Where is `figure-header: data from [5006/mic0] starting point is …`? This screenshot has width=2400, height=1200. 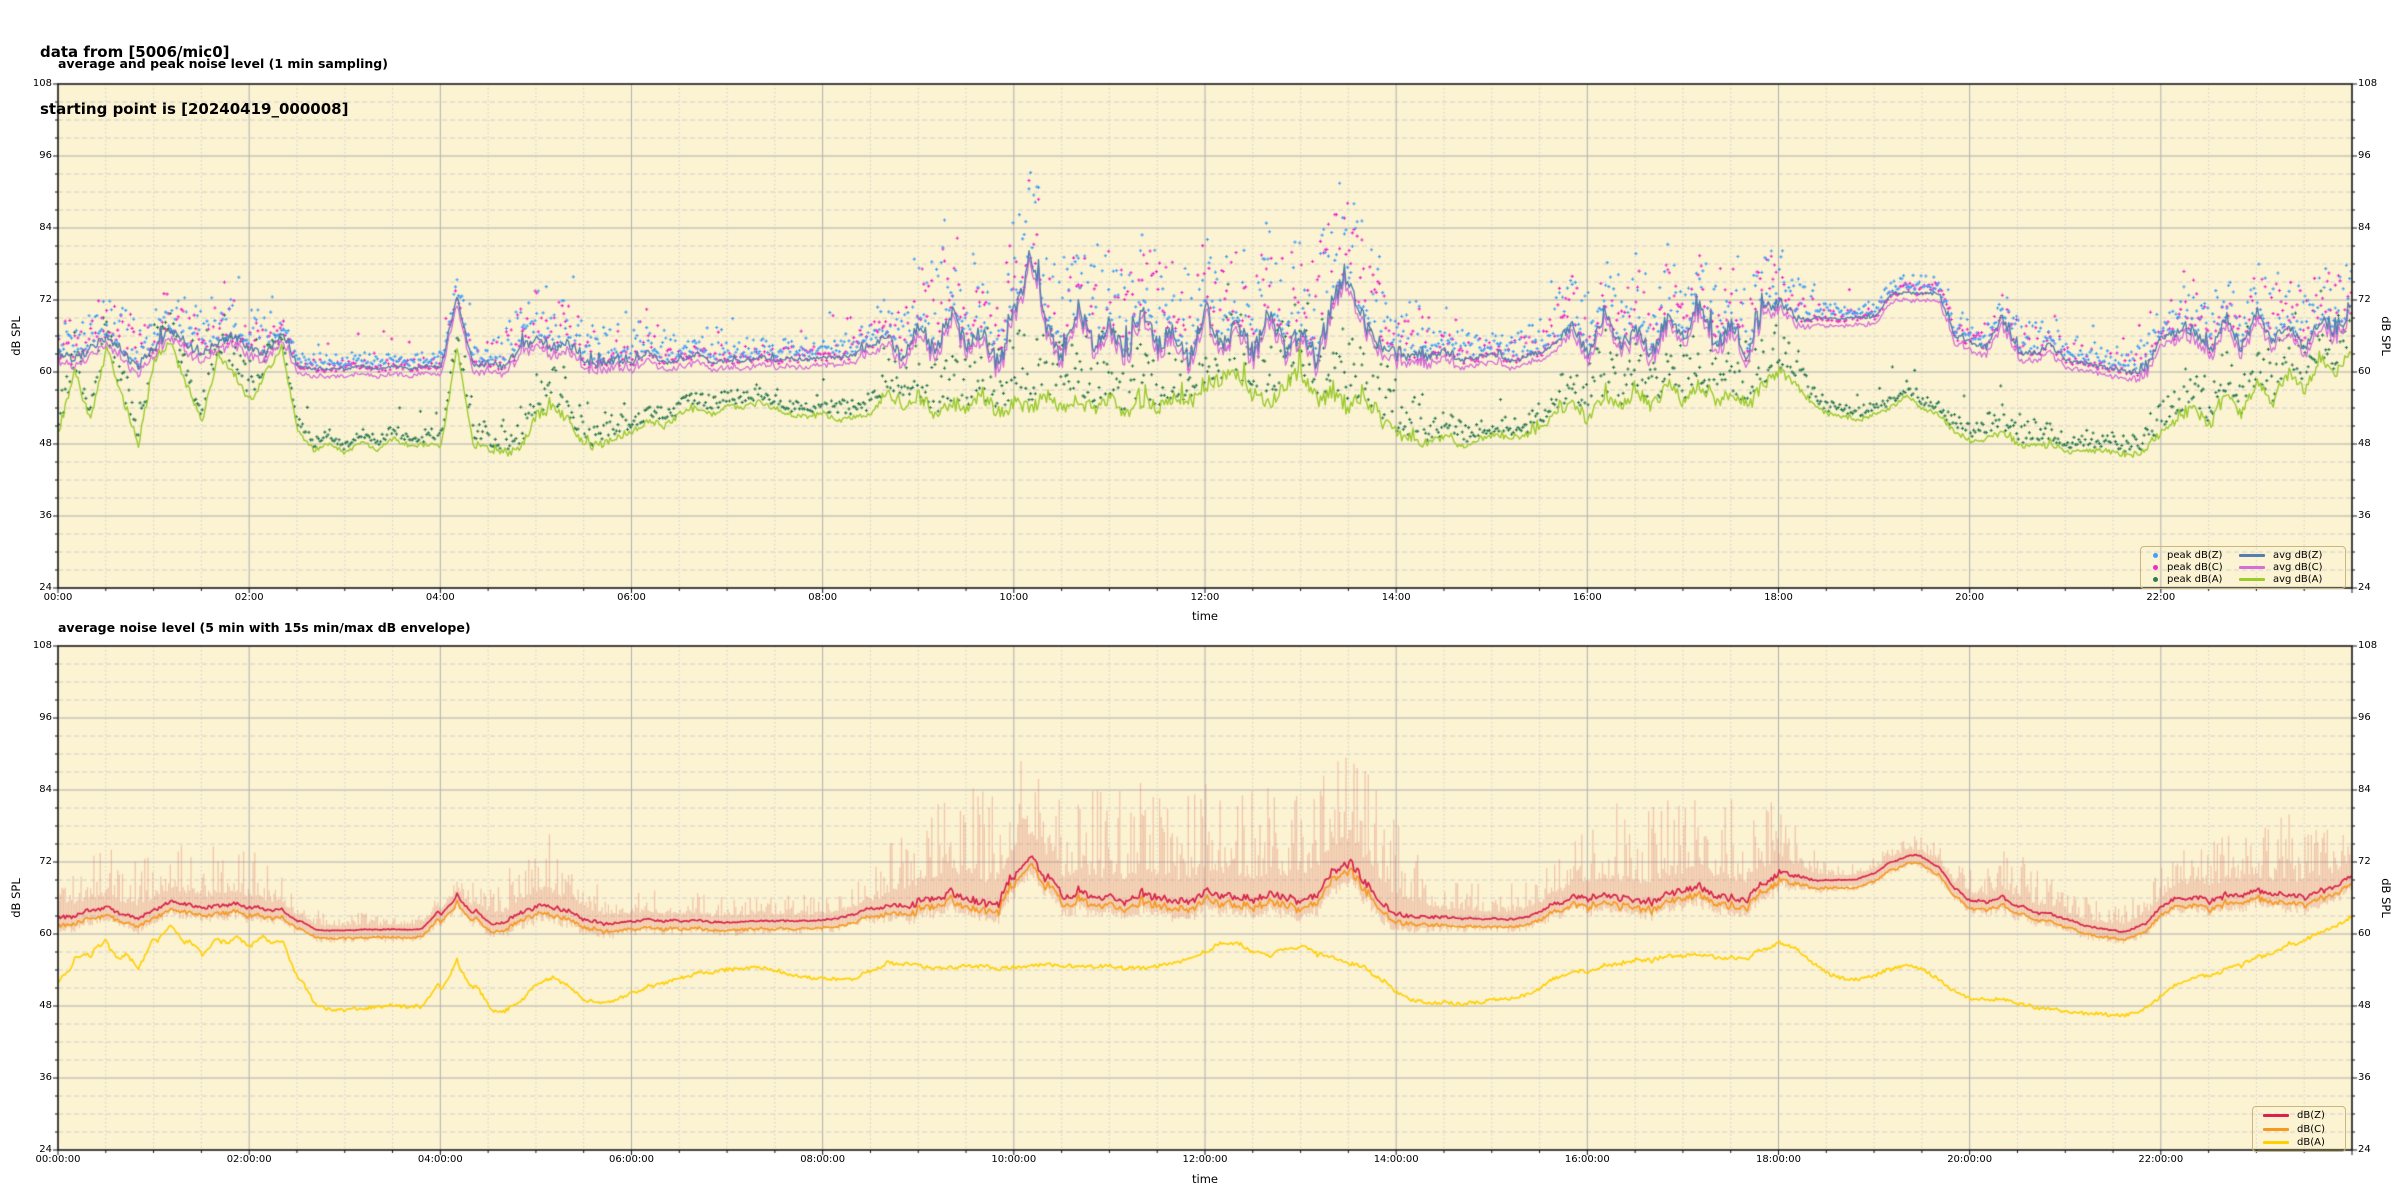
figure-header: data from [5006/mic0] starting point is … is located at coordinates (194, 81).